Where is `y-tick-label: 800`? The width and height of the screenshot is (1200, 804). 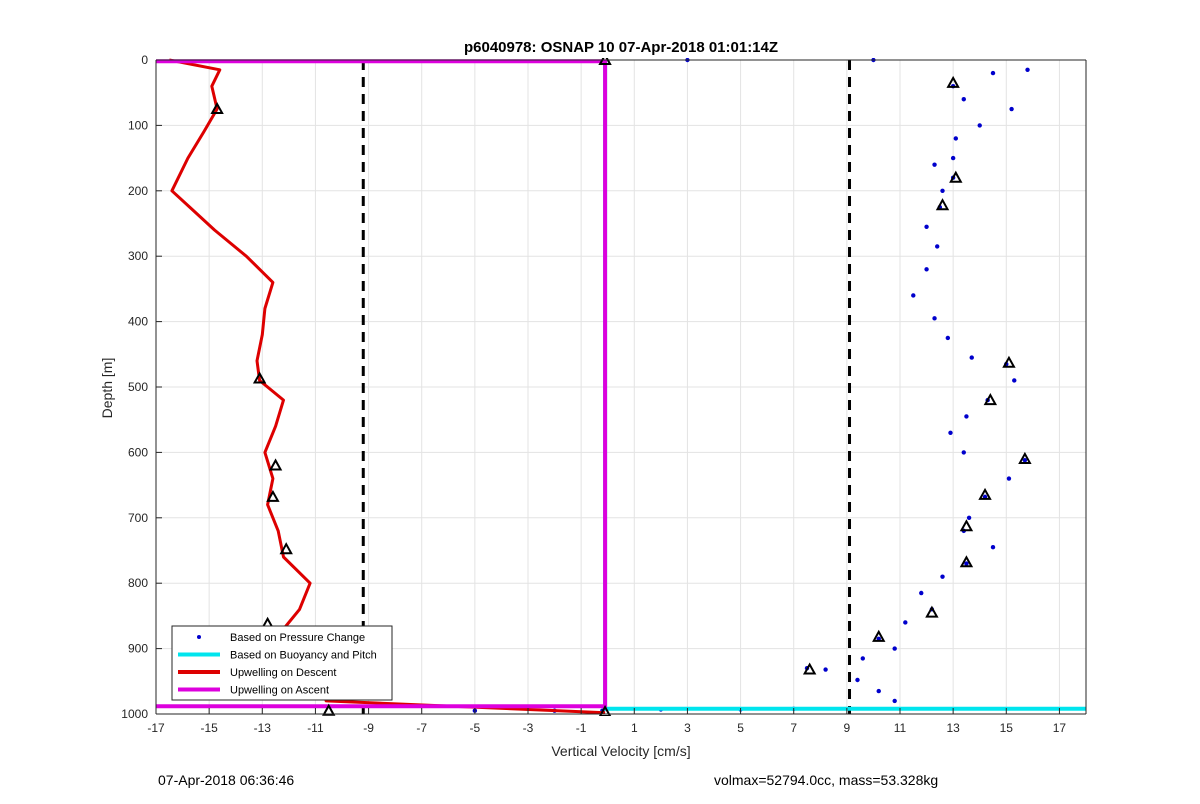 y-tick-label: 800 is located at coordinates (138, 583).